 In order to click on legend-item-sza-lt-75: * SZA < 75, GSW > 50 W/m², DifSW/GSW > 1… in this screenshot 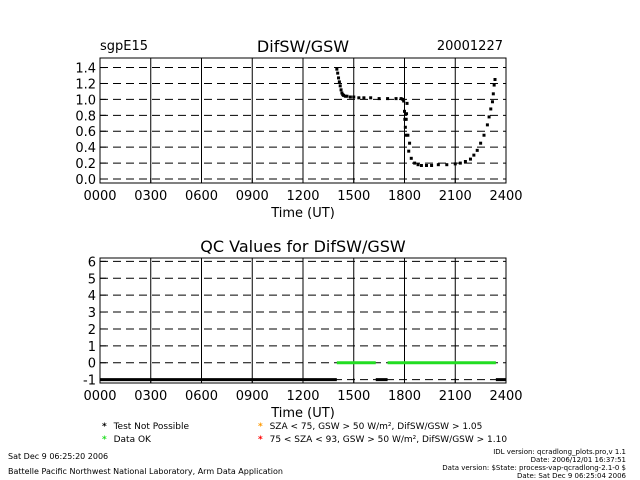, I will do `click(370, 427)`.